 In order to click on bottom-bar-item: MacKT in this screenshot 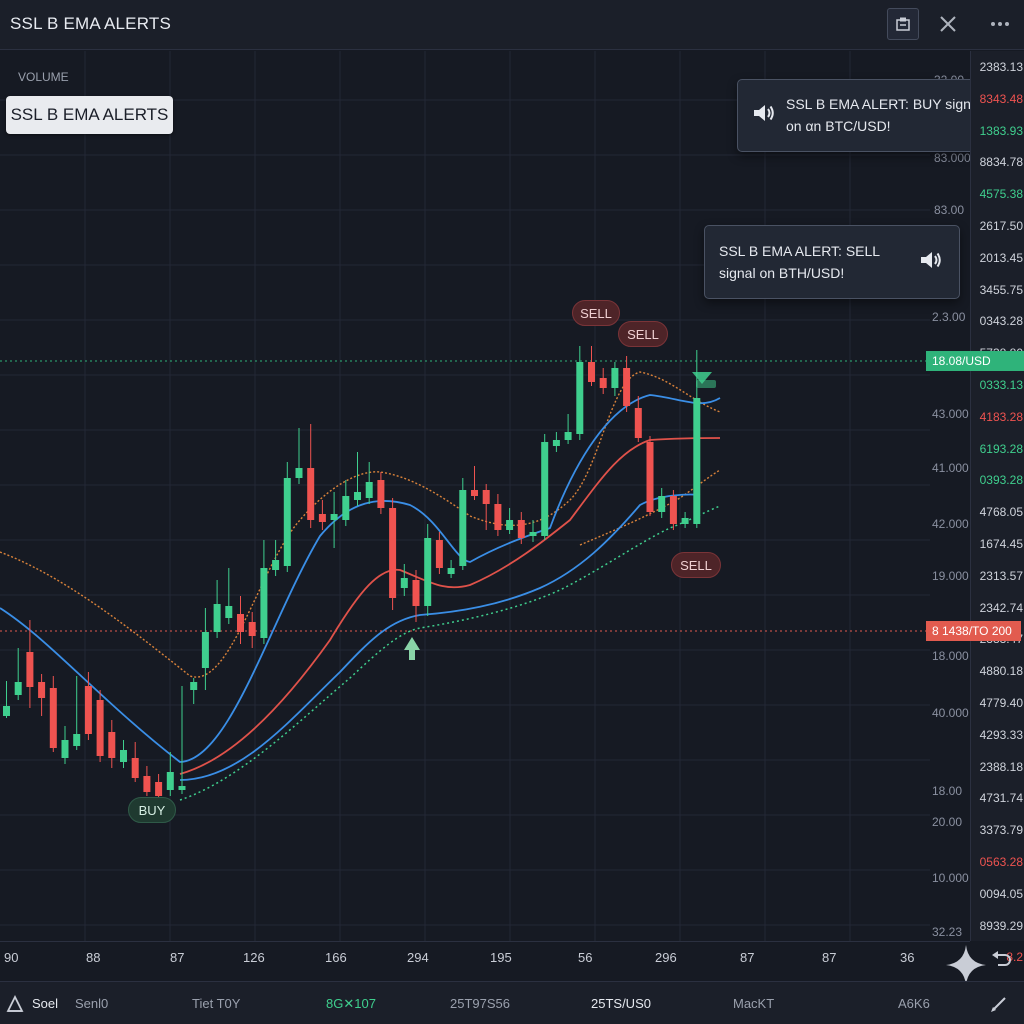, I will do `click(754, 1003)`.